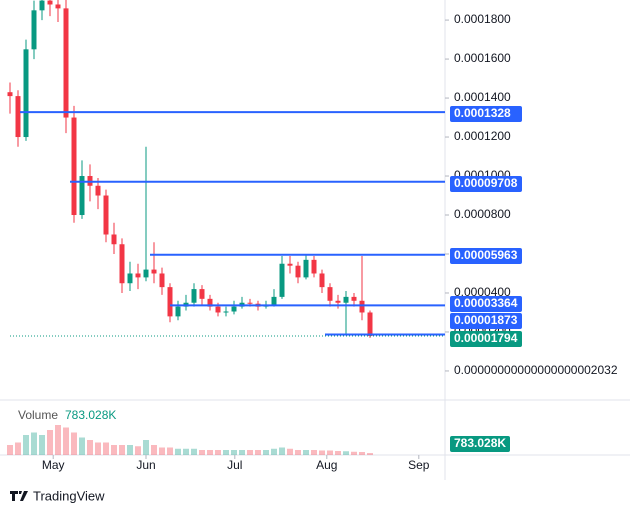  I want to click on x-tick-label: Jul, so click(234, 465).